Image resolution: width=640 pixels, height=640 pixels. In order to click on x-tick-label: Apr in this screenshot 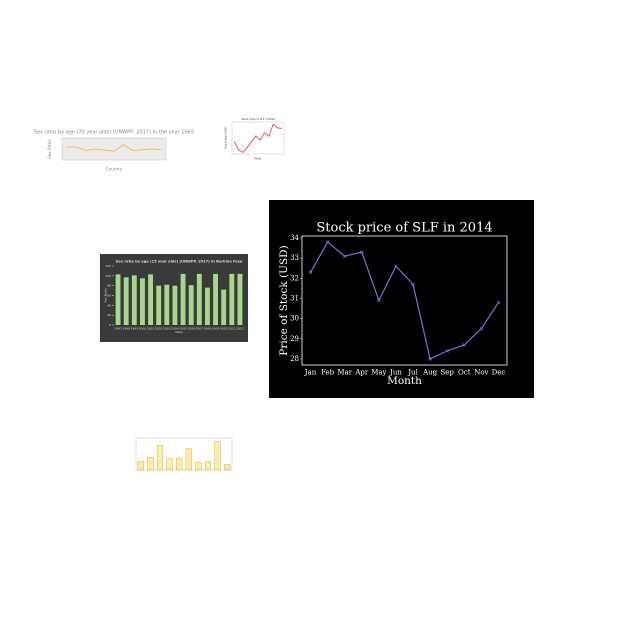, I will do `click(361, 373)`.